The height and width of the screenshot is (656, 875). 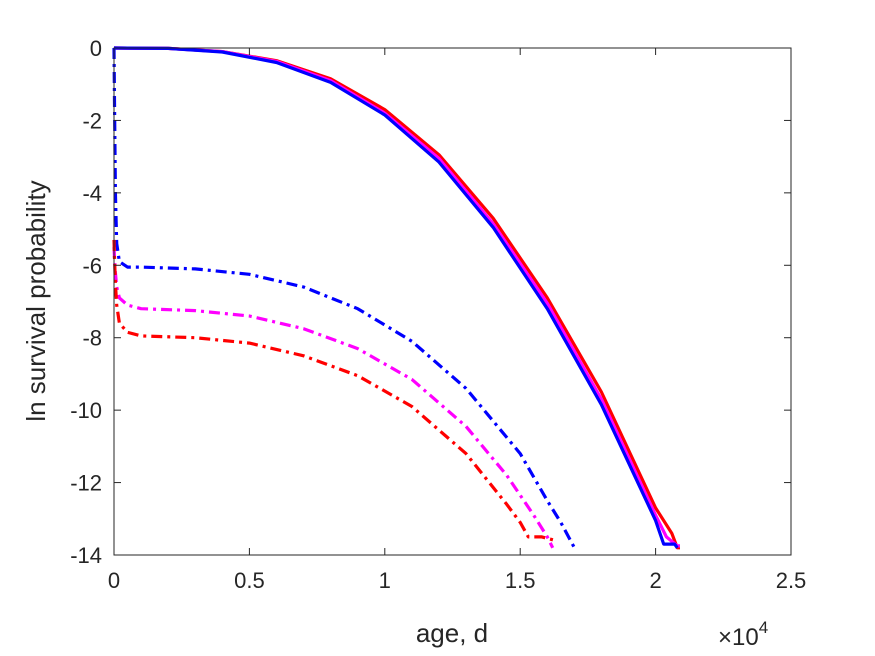 I want to click on x-tick-label: 2, so click(x=655, y=580).